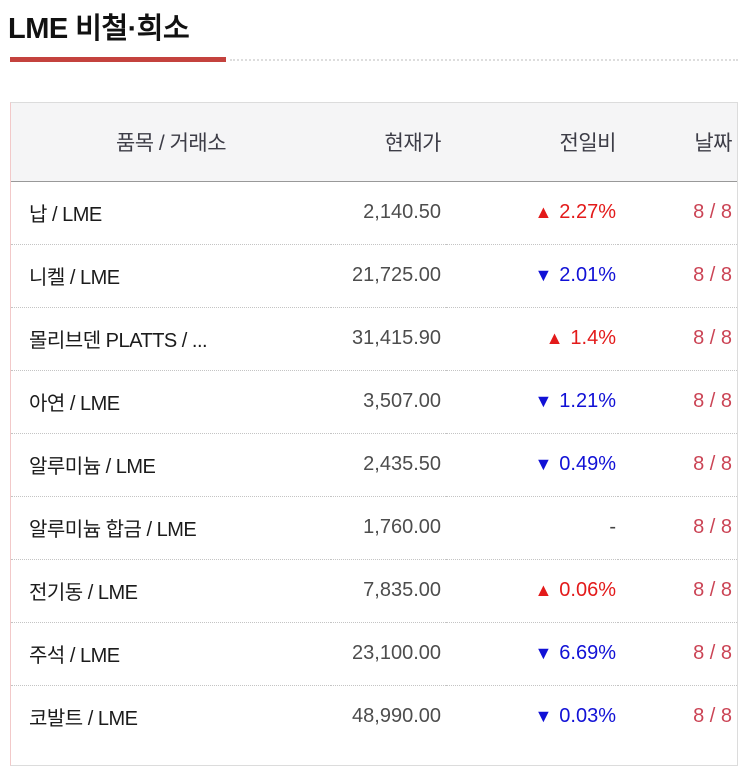 This screenshot has height=782, width=748. What do you see at coordinates (532, 590) in the screenshot?
I see `change-cell: ▲ 0.06%` at bounding box center [532, 590].